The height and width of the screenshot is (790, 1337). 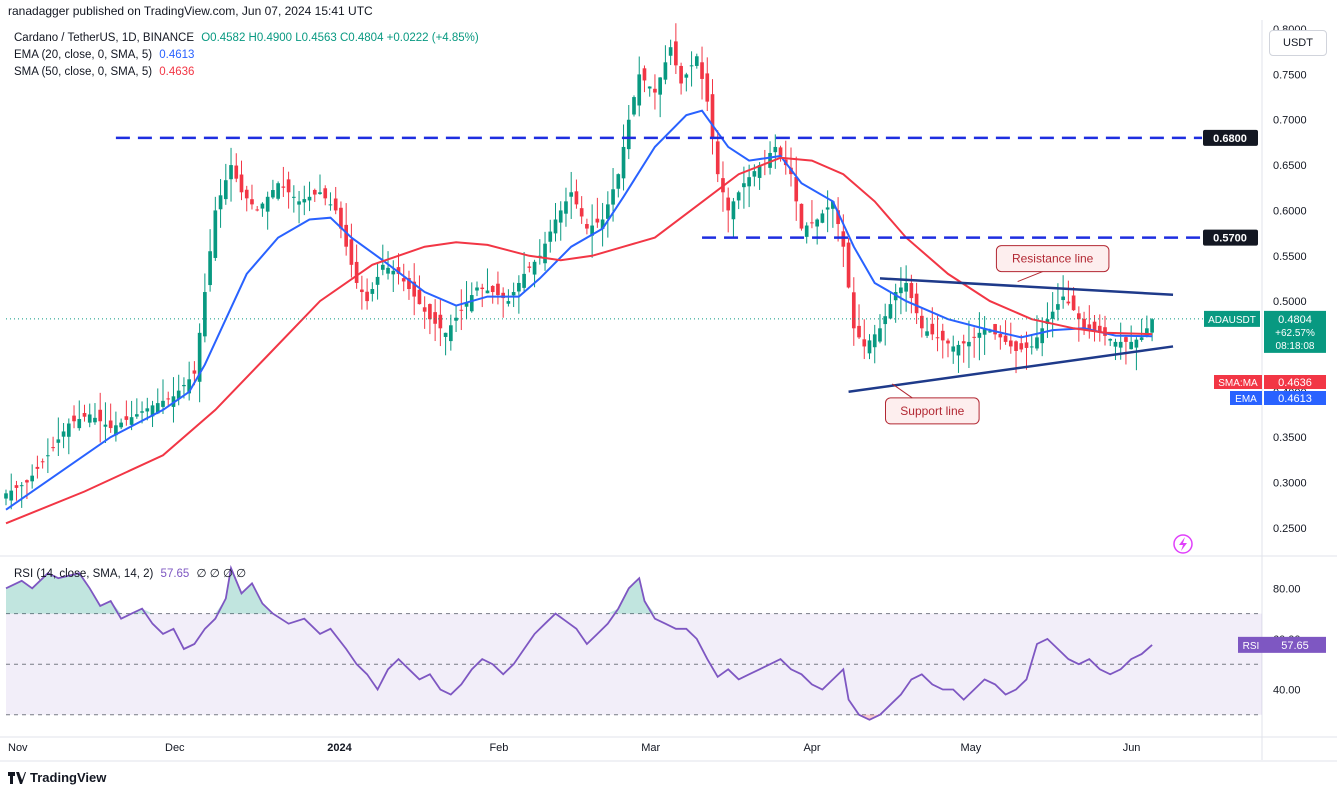 What do you see at coordinates (1290, 166) in the screenshot?
I see `price-tick-label: 0.6500` at bounding box center [1290, 166].